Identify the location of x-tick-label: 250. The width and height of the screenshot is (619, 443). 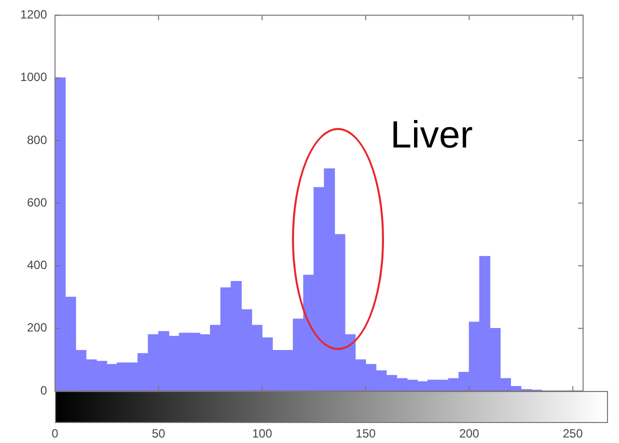
(573, 433).